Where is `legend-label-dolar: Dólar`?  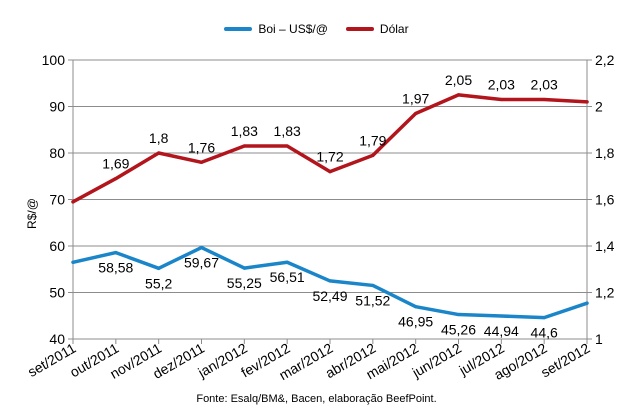
legend-label-dolar: Dólar is located at coordinates (394, 29).